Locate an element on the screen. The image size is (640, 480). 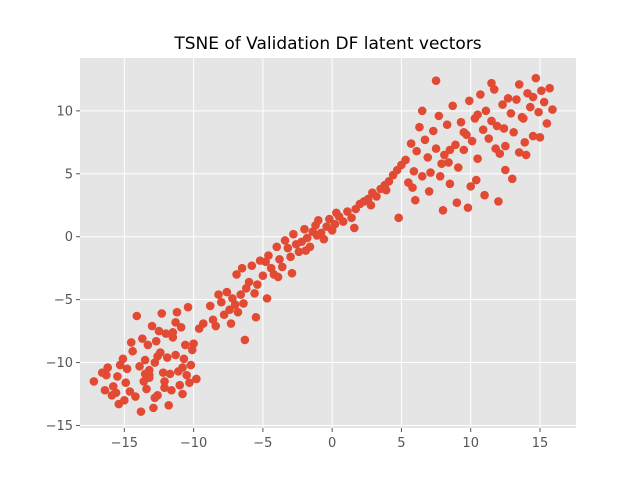
y-tick-label: 5 is located at coordinates (69, 174).